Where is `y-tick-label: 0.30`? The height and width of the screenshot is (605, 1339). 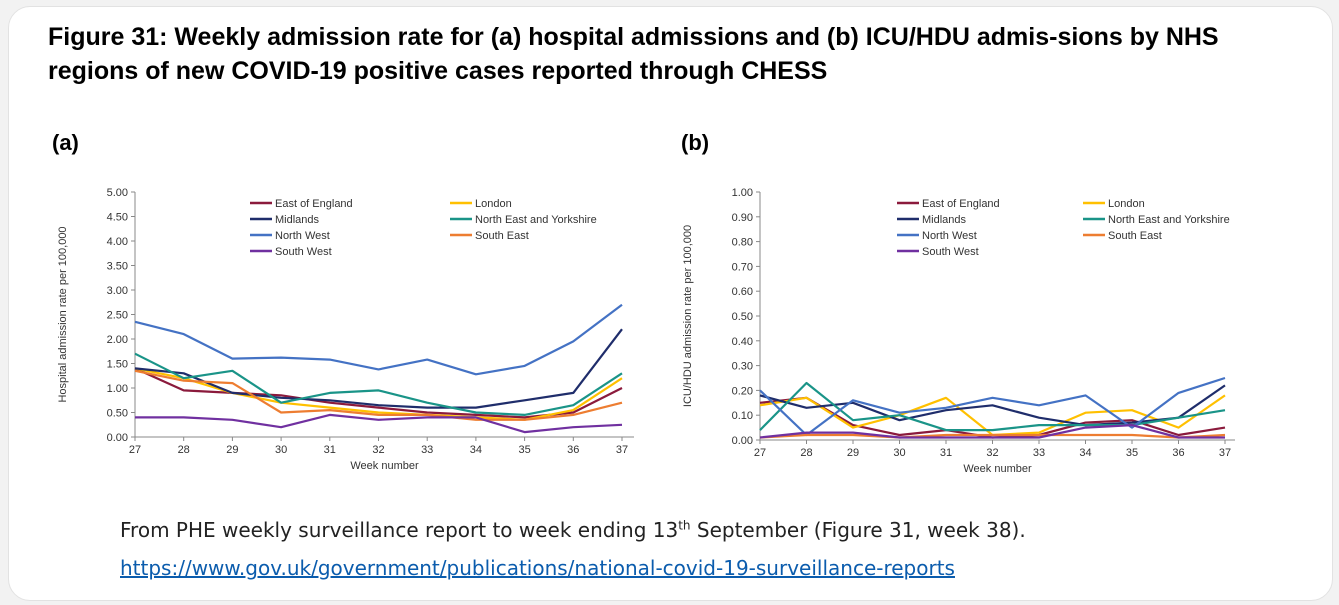 y-tick-label: 0.30 is located at coordinates (742, 367).